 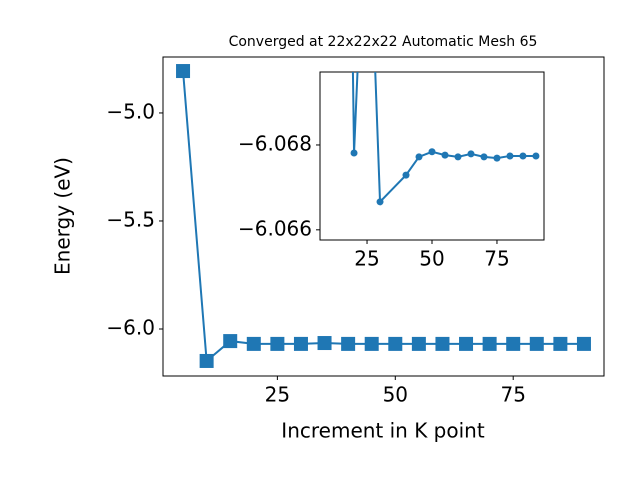 What do you see at coordinates (383, 42) in the screenshot?
I see `chart-title: Converged at 22x22x22 Automatic Mesh 65` at bounding box center [383, 42].